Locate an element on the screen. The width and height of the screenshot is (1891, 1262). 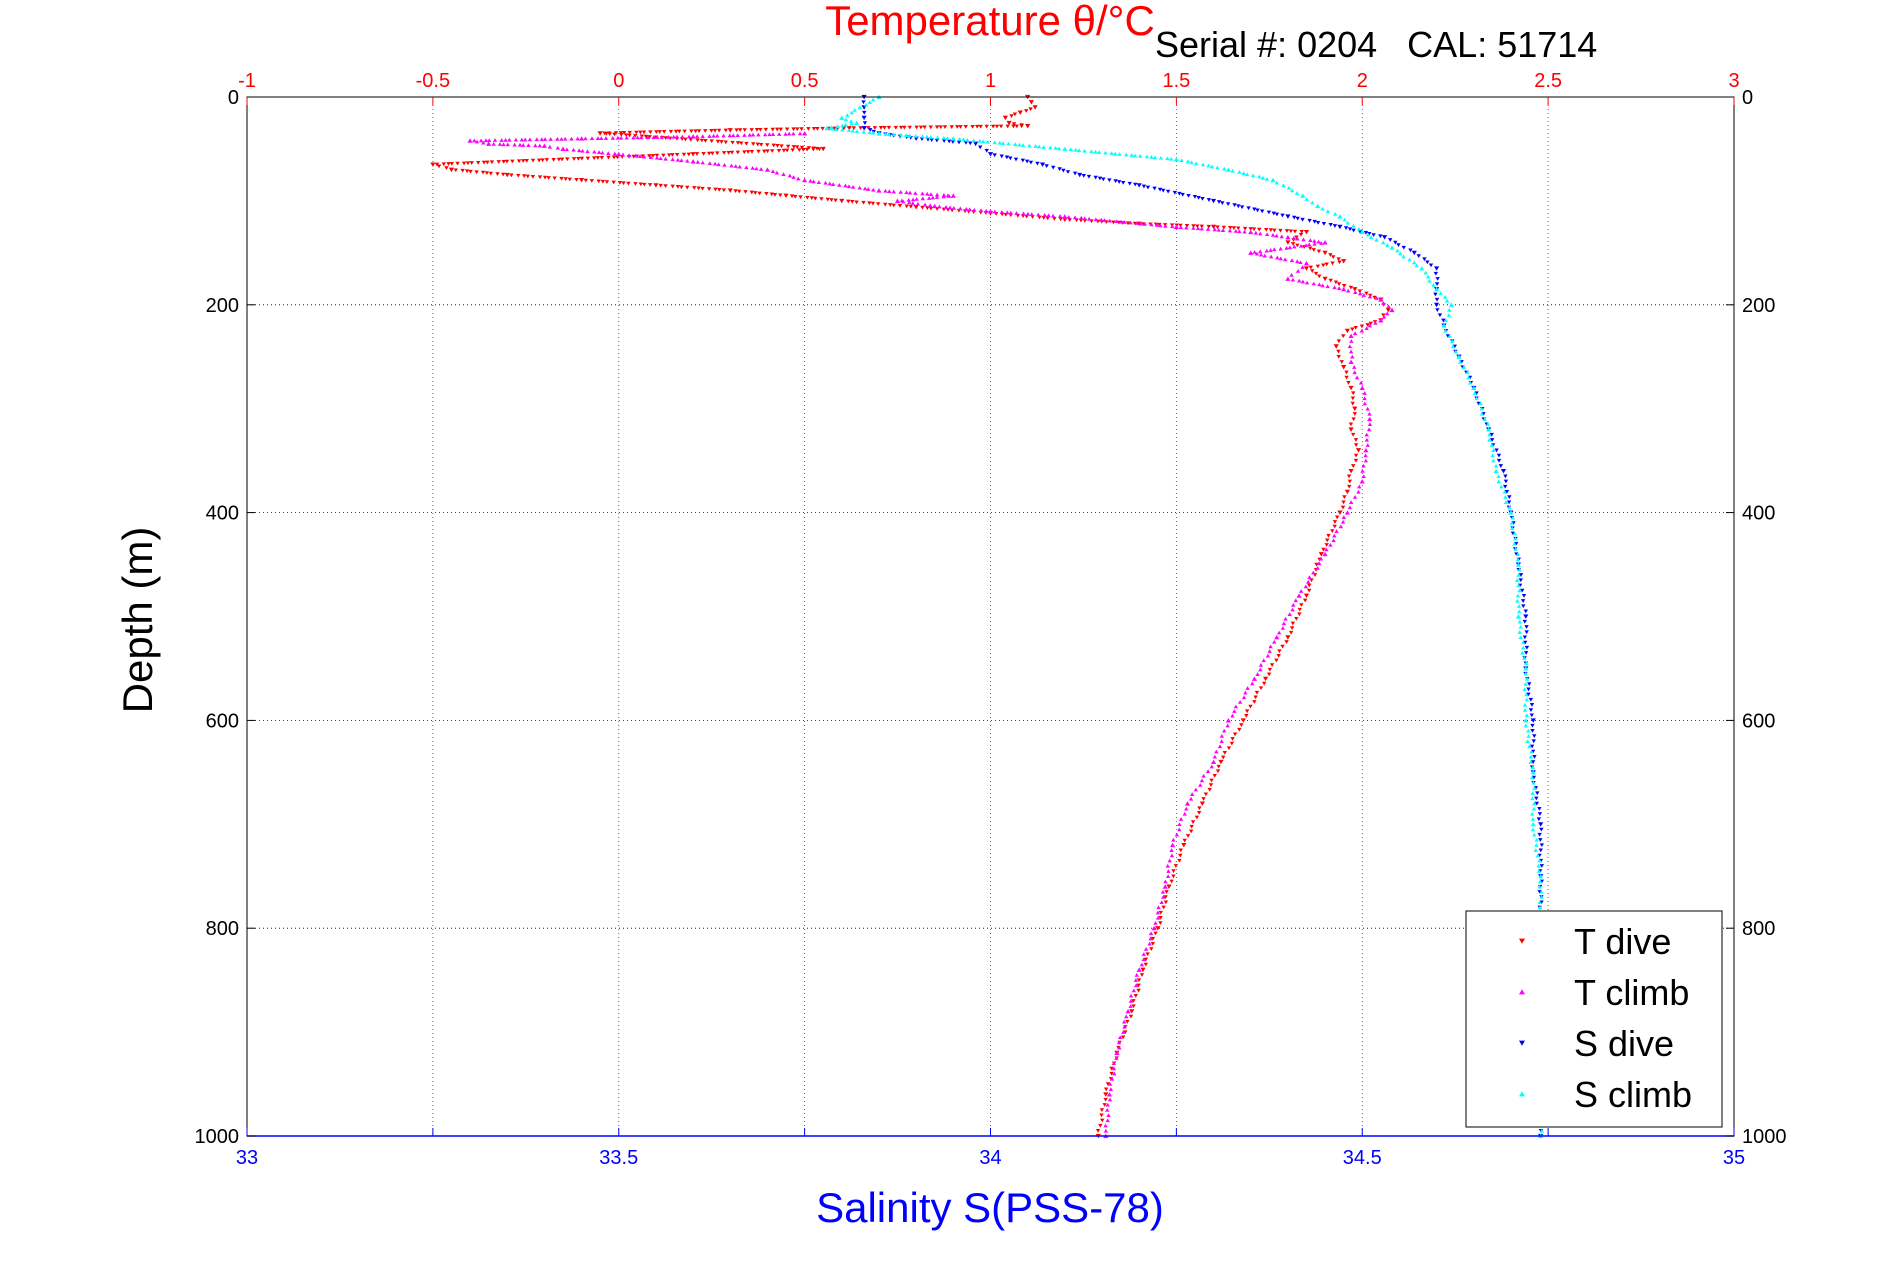
temperature-tick-label: 0 is located at coordinates (618, 81).